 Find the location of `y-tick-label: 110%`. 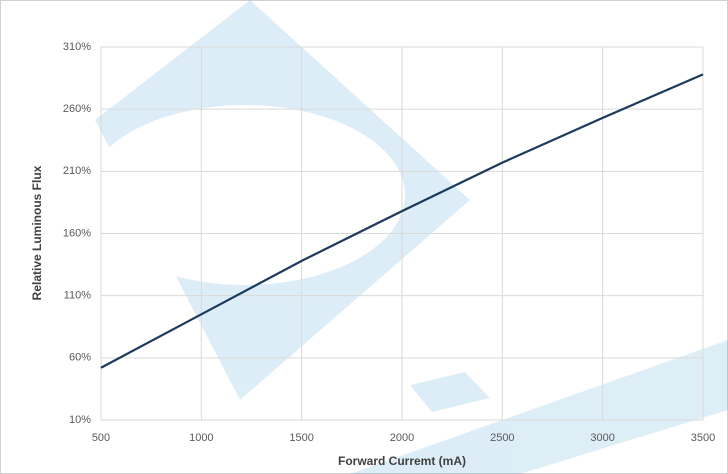

y-tick-label: 110% is located at coordinates (78, 296).